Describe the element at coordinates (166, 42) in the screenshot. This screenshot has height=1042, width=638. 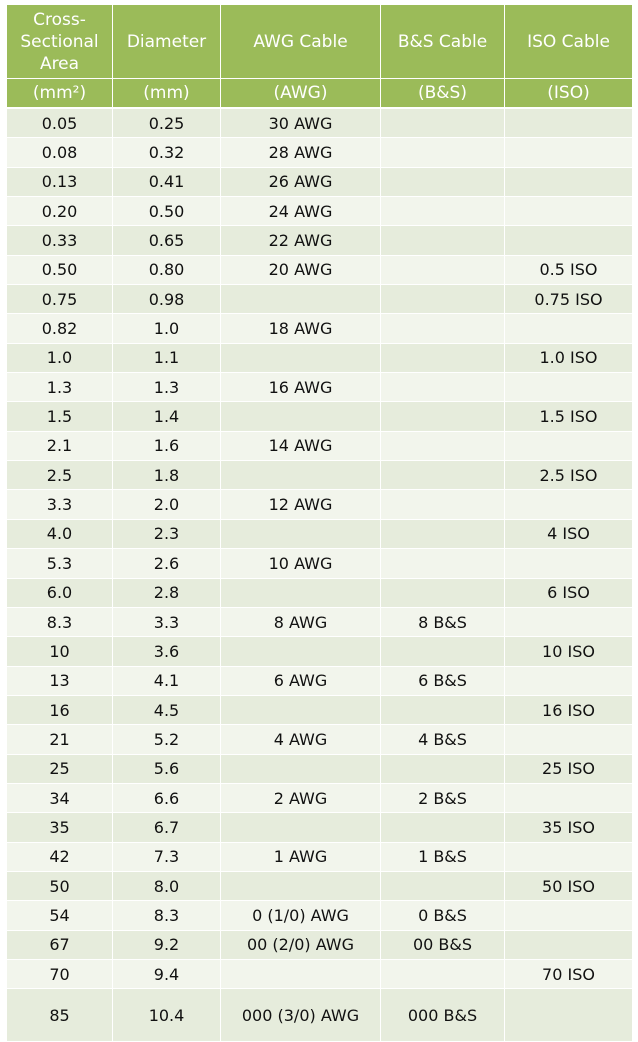
I see `header-diameter: Diameter` at that location.